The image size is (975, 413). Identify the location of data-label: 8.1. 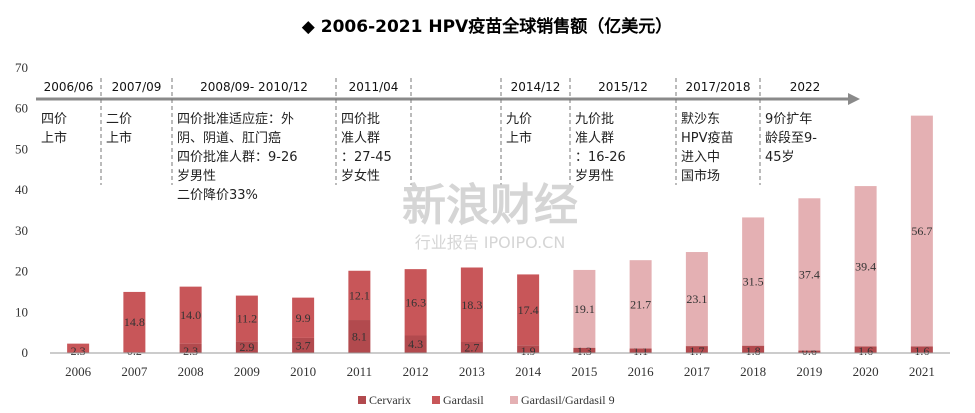
(359, 337).